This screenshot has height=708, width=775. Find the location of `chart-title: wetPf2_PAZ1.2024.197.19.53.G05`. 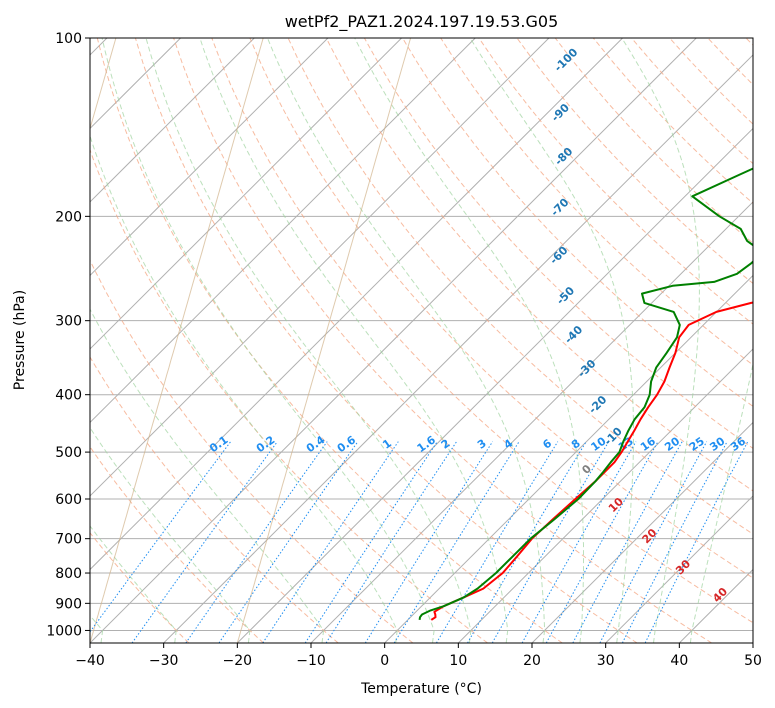

chart-title: wetPf2_PAZ1.2024.197.19.53.G05 is located at coordinates (422, 22).